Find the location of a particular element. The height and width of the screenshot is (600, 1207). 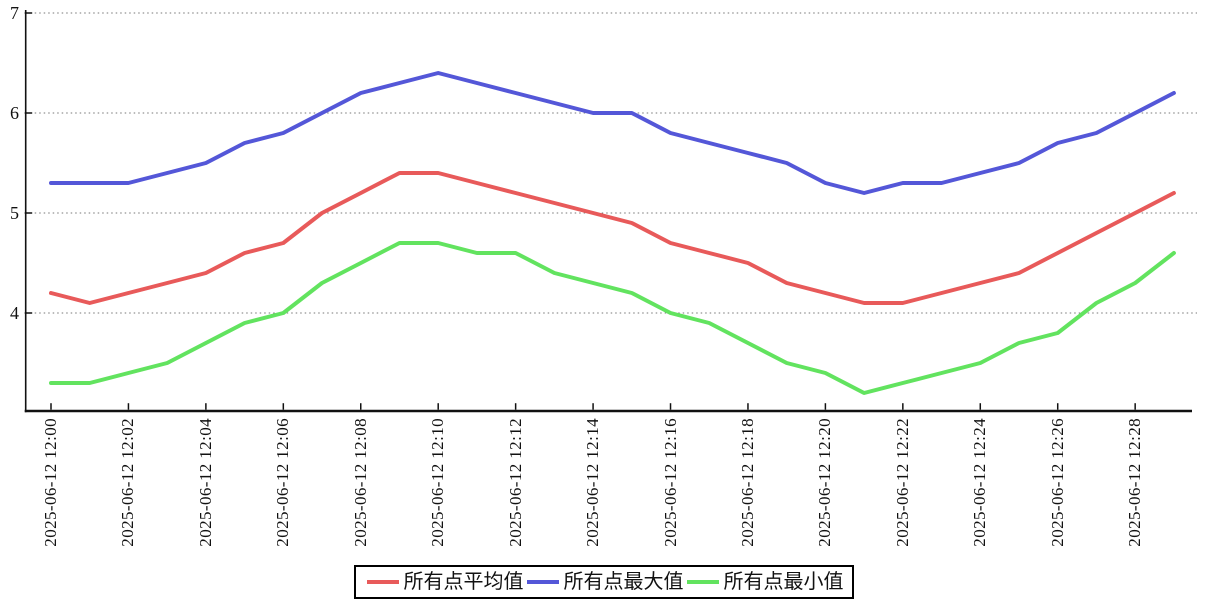

legend-box: 所有点平均值 所有点最大值 所有点最小值 is located at coordinates (603, 582).